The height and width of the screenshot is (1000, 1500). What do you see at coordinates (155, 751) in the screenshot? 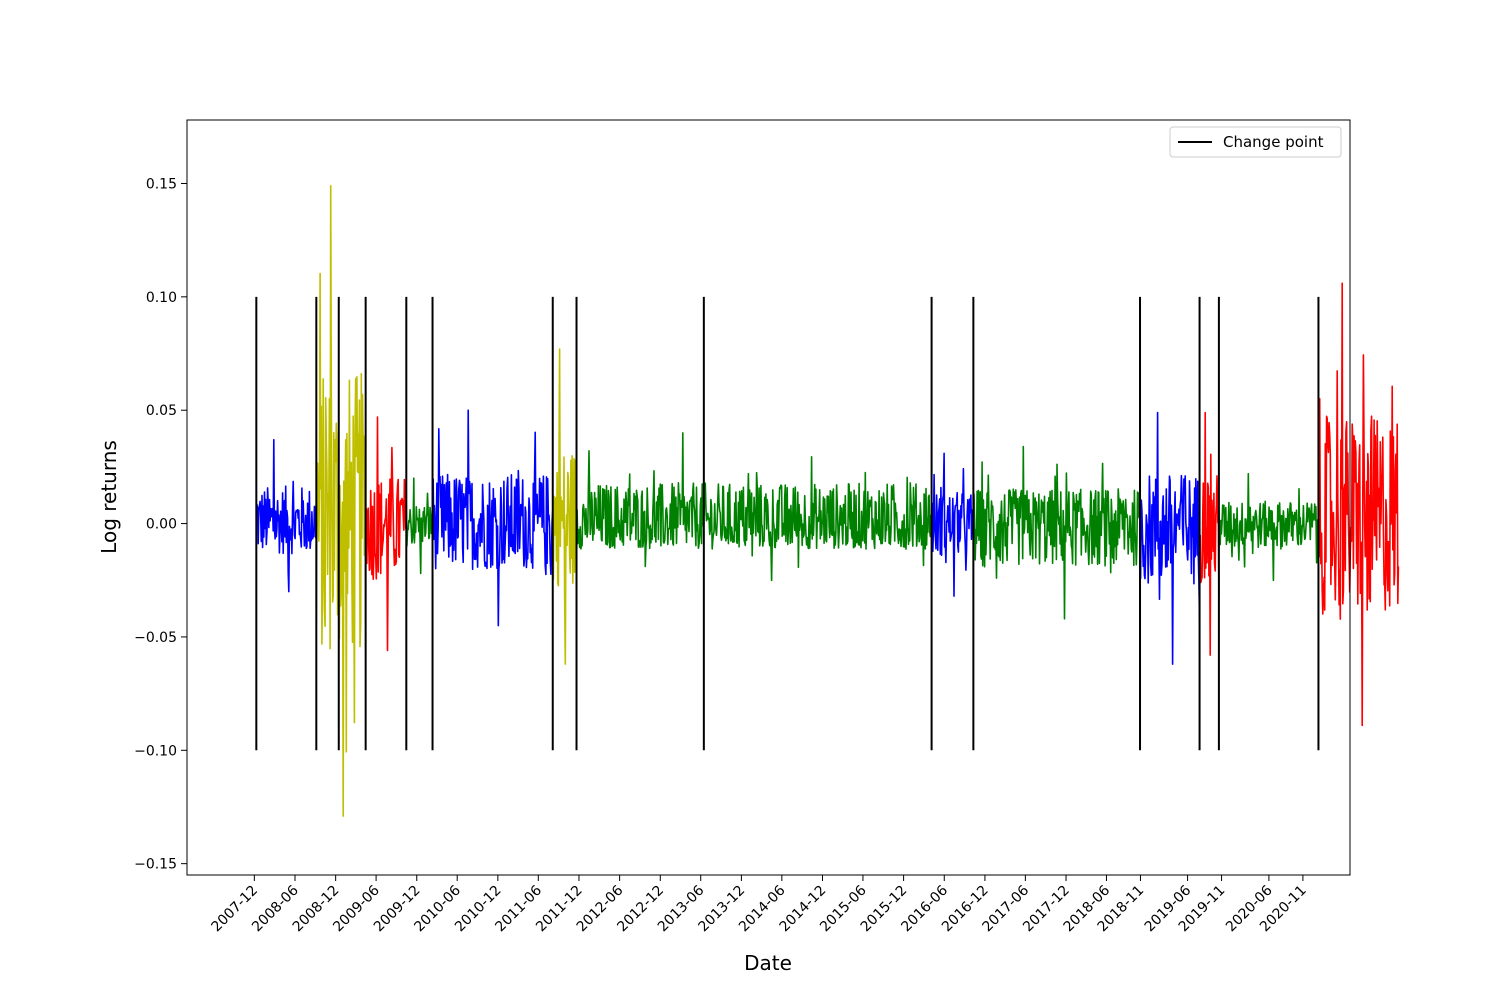
I see `y-tick-label: −0.10` at bounding box center [155, 751].